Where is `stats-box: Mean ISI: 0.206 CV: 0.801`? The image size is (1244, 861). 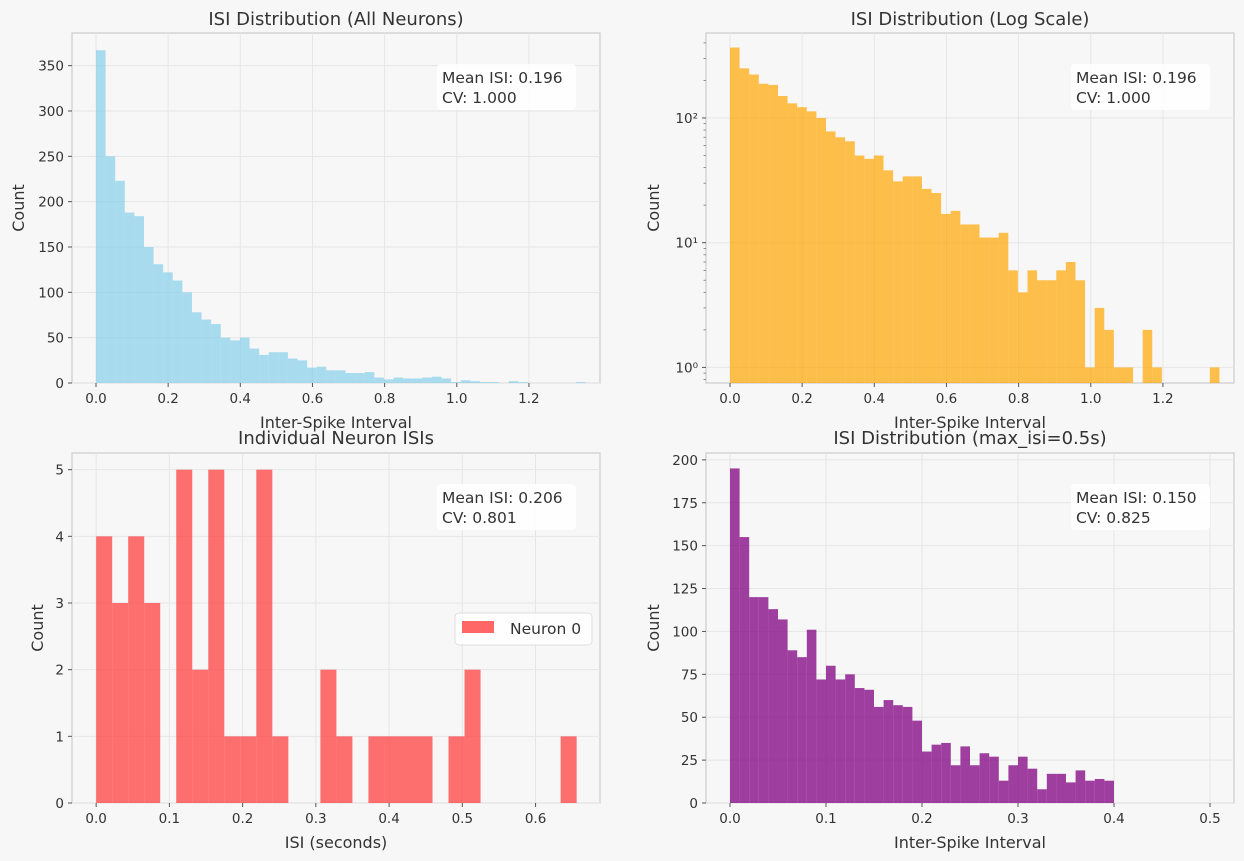 stats-box: Mean ISI: 0.206 CV: 0.801 is located at coordinates (506, 507).